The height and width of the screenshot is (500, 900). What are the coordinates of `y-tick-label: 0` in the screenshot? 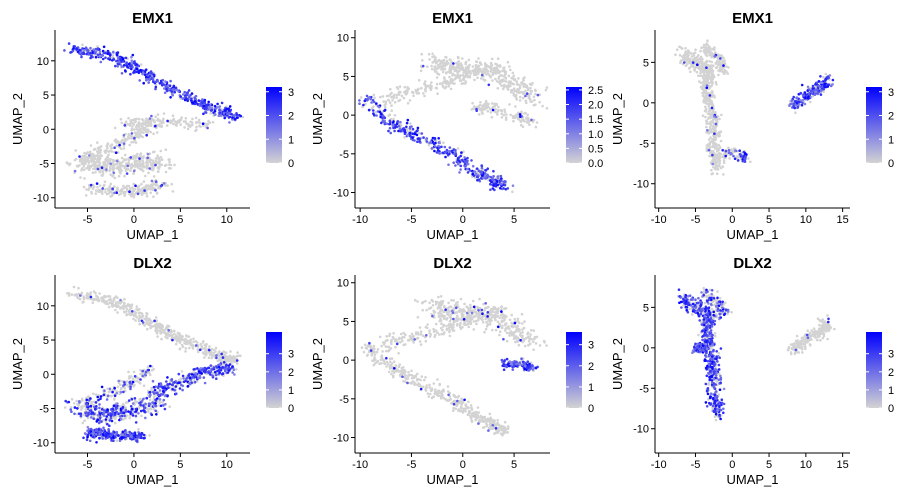 It's located at (46, 130).